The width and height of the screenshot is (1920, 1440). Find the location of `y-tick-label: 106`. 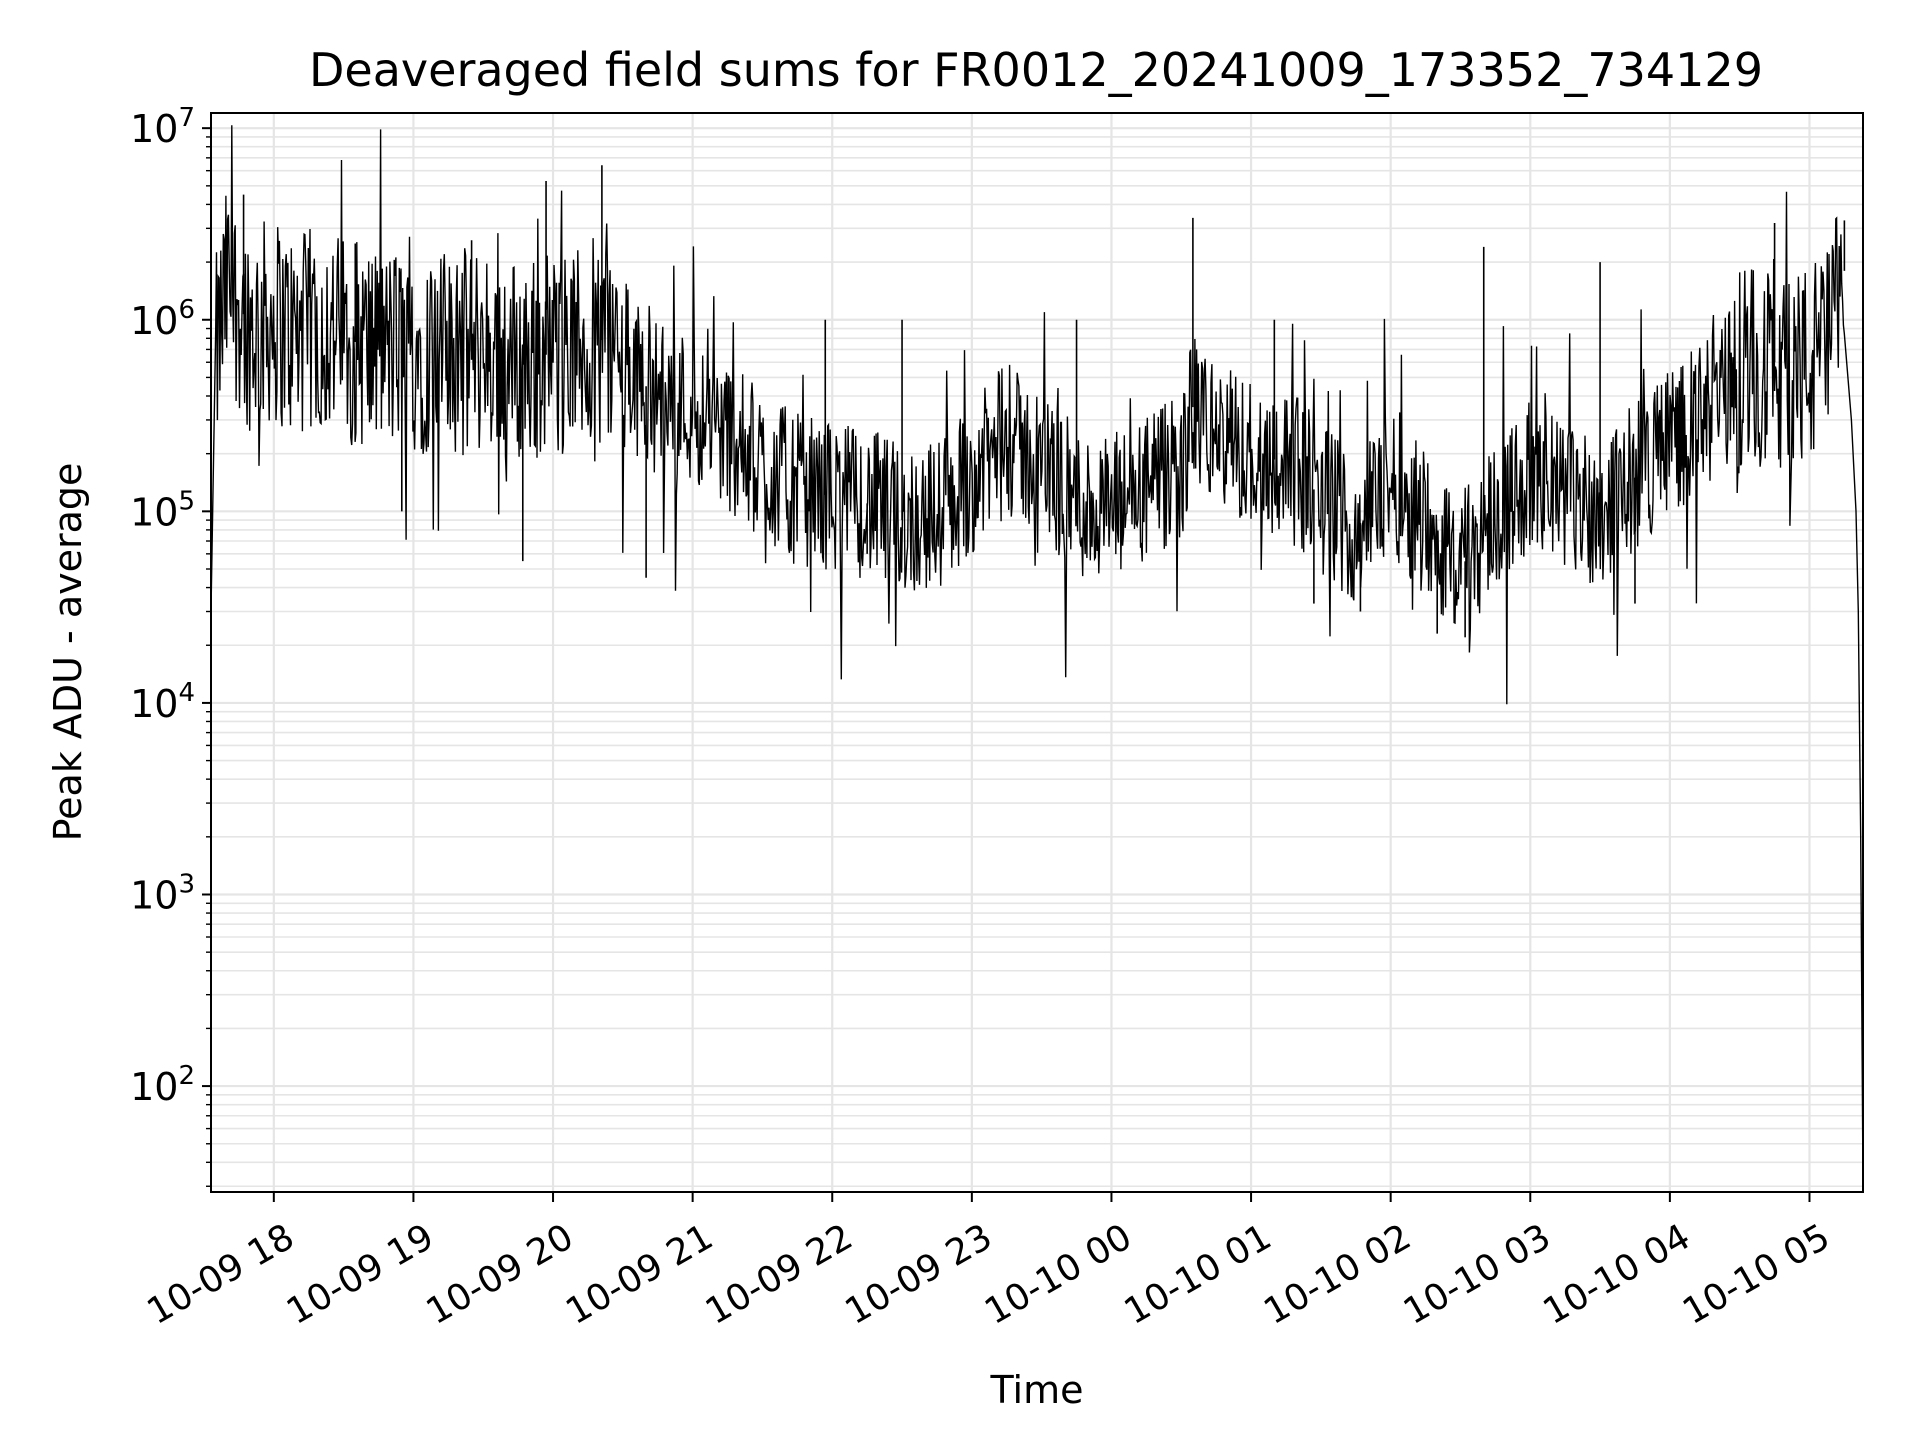

y-tick-label: 106 is located at coordinates (162, 319).